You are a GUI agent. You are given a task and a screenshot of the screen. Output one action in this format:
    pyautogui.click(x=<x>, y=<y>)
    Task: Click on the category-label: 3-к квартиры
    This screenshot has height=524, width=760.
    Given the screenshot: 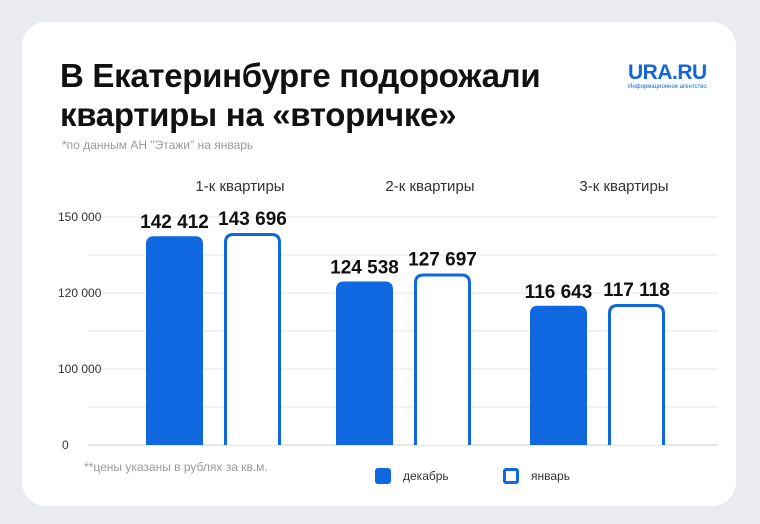 What is the action you would take?
    pyautogui.click(x=623, y=186)
    